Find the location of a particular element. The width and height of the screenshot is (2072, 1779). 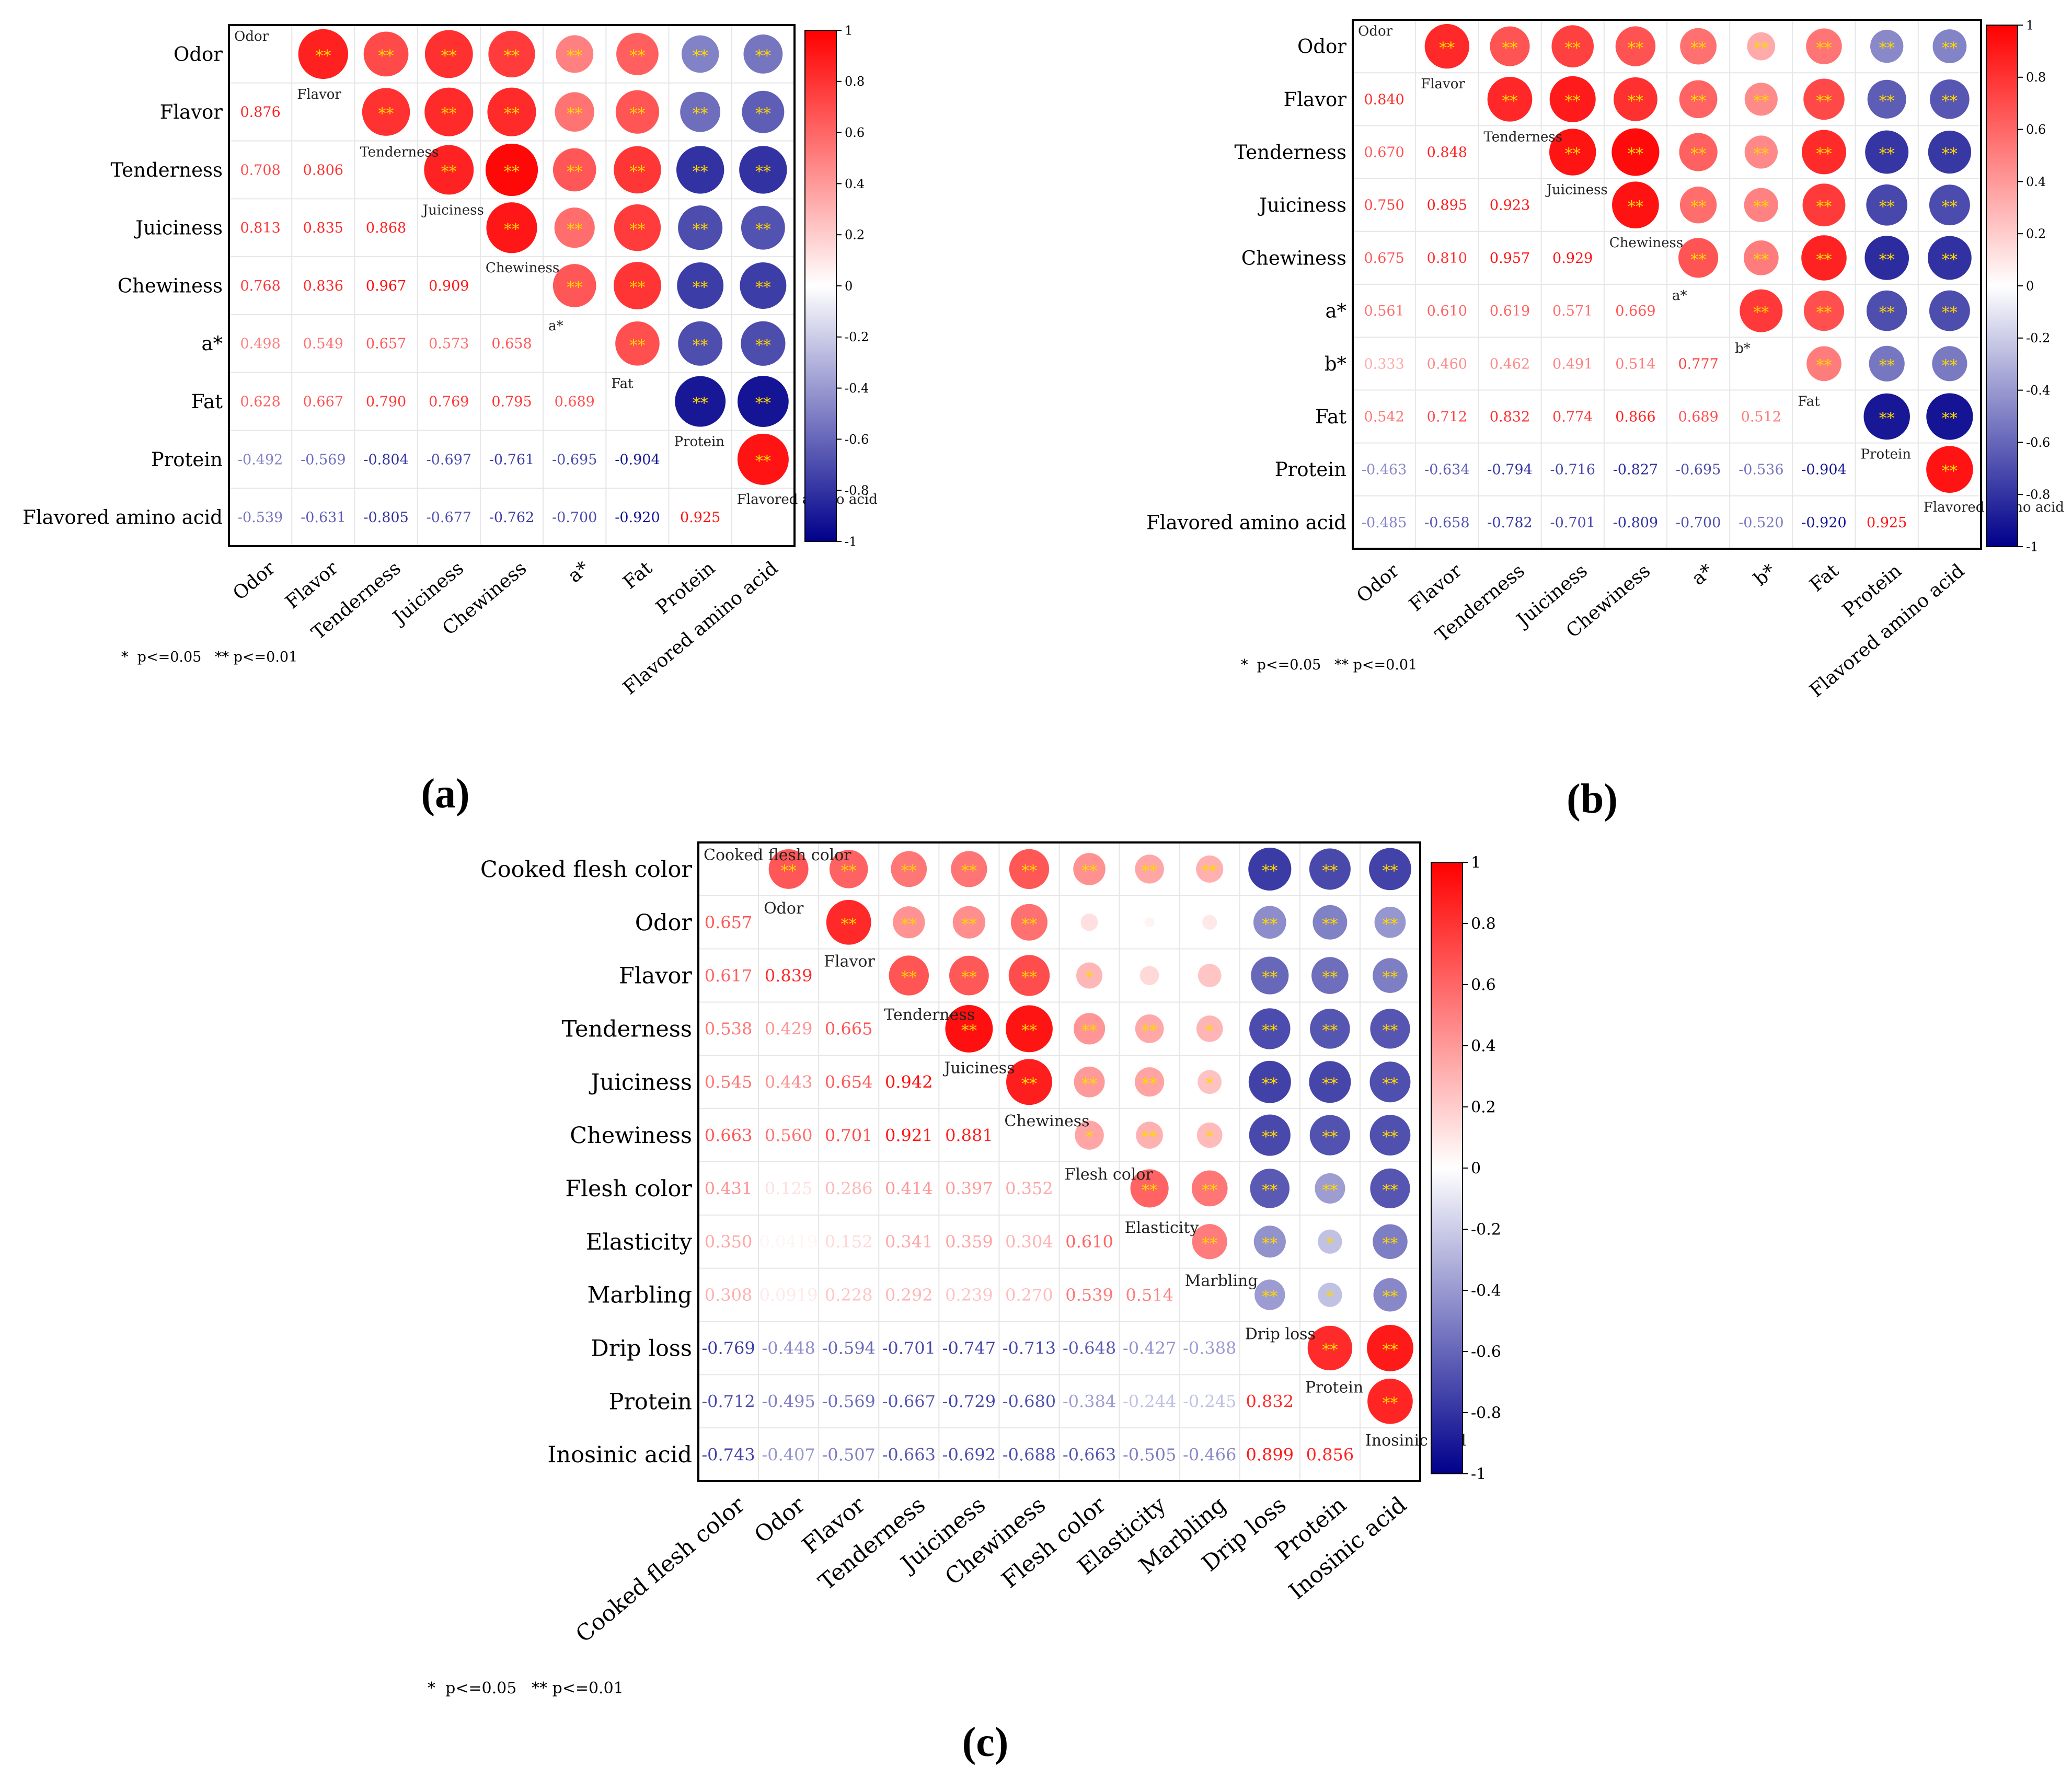

correlation-value: -0.827 is located at coordinates (1636, 470).